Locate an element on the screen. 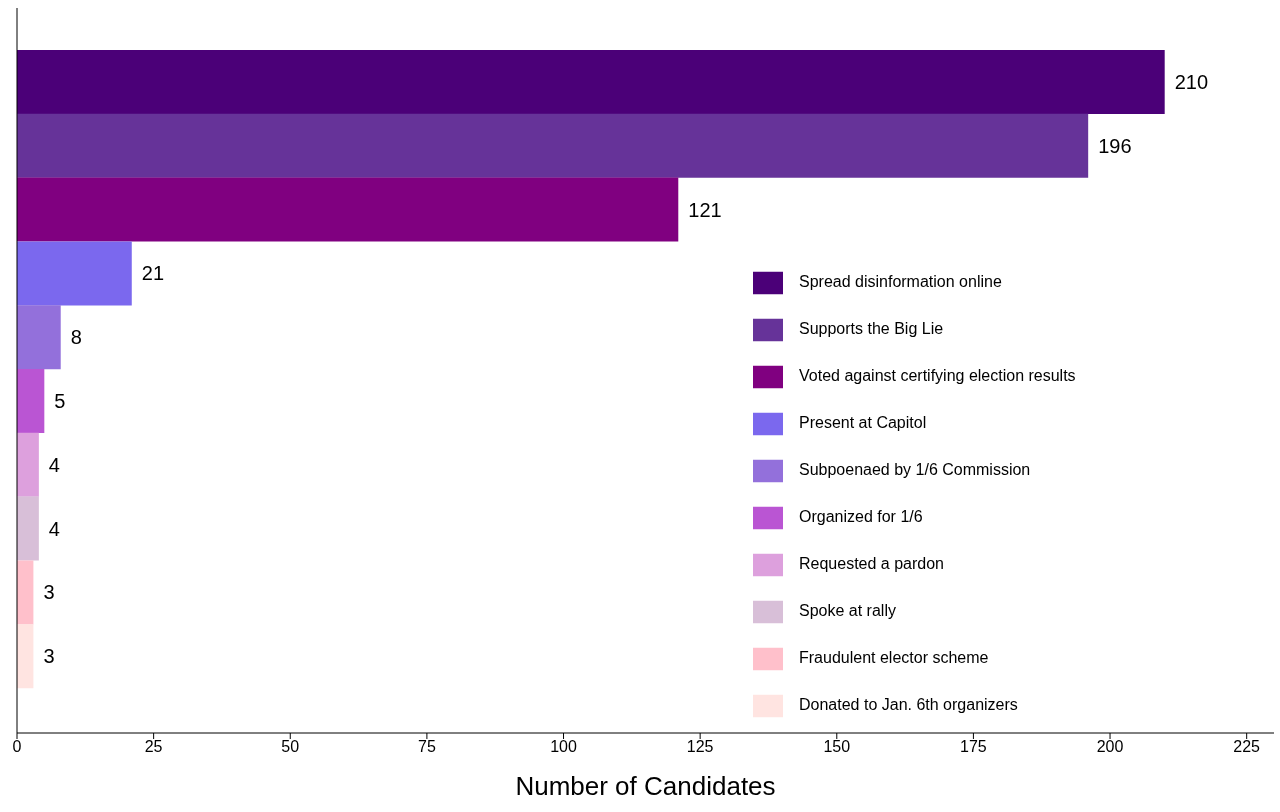 The image size is (1280, 812). data-label: 210 is located at coordinates (1191, 82).